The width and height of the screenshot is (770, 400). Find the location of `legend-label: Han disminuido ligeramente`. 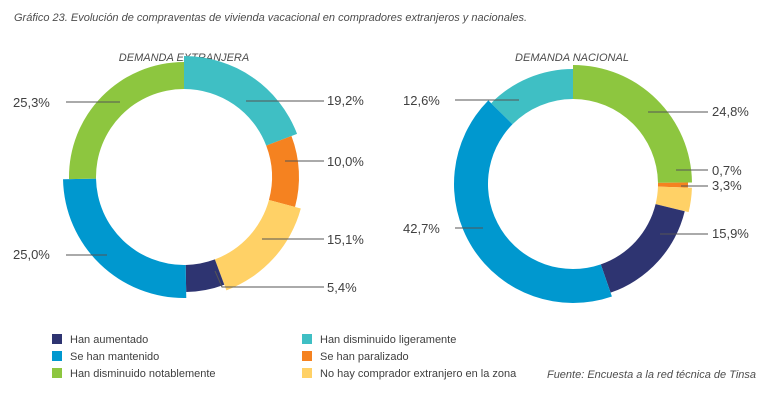

legend-label: Han disminuido ligeramente is located at coordinates (388, 340).